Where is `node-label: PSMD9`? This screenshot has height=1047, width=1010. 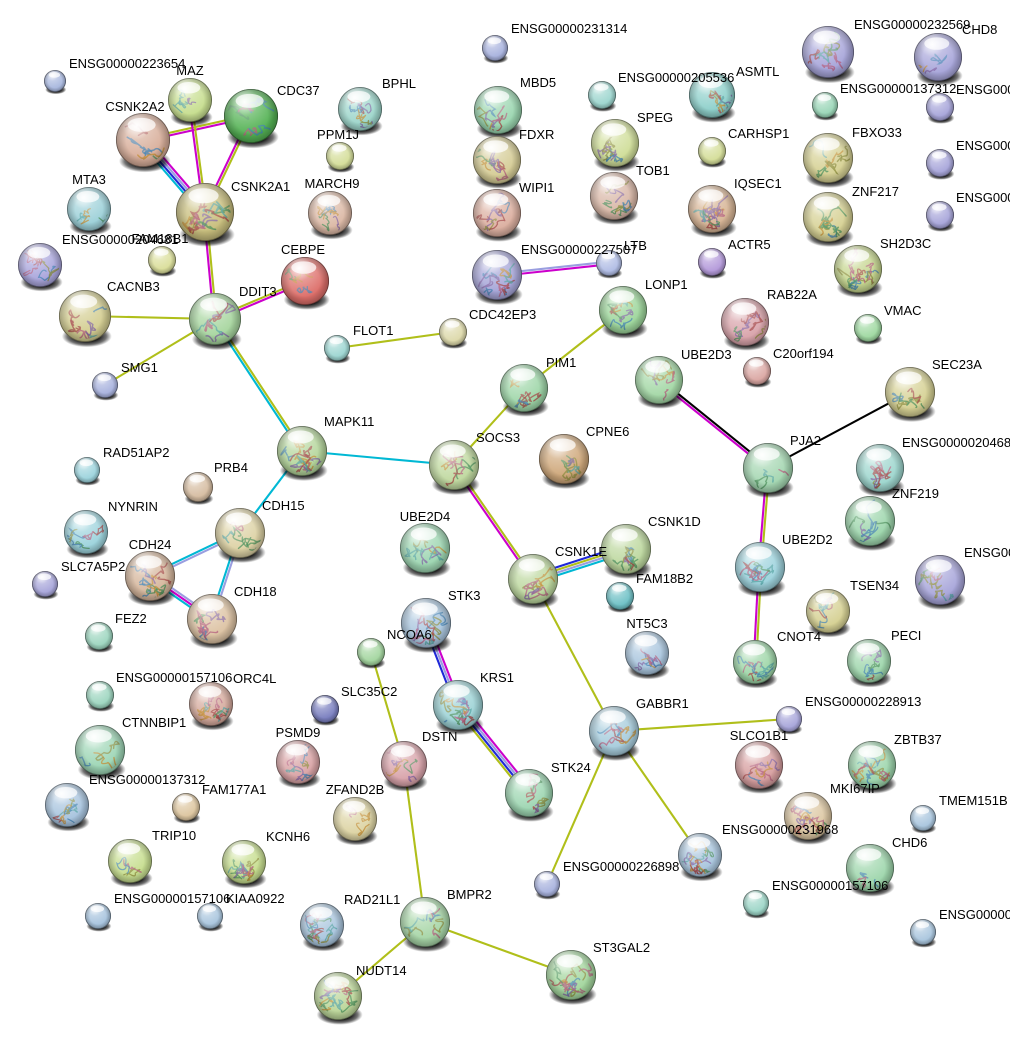 node-label: PSMD9 is located at coordinates (298, 732).